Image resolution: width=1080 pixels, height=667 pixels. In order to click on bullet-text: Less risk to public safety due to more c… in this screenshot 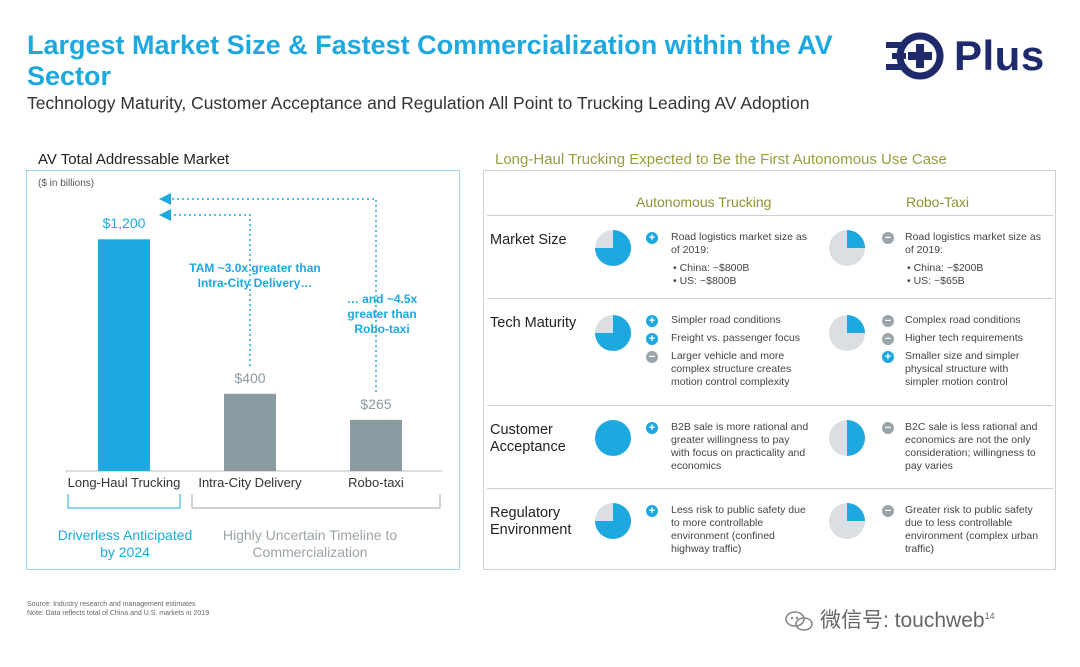, I will do `click(738, 529)`.